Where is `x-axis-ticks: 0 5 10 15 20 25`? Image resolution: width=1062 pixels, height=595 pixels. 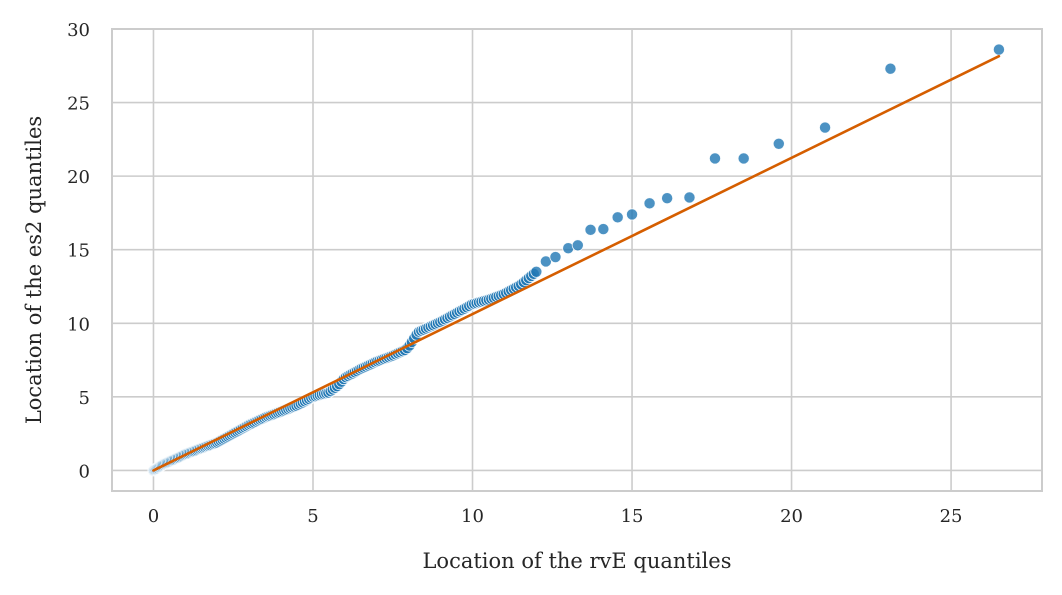 x-axis-ticks: 0 5 10 15 20 25 is located at coordinates (555, 516).